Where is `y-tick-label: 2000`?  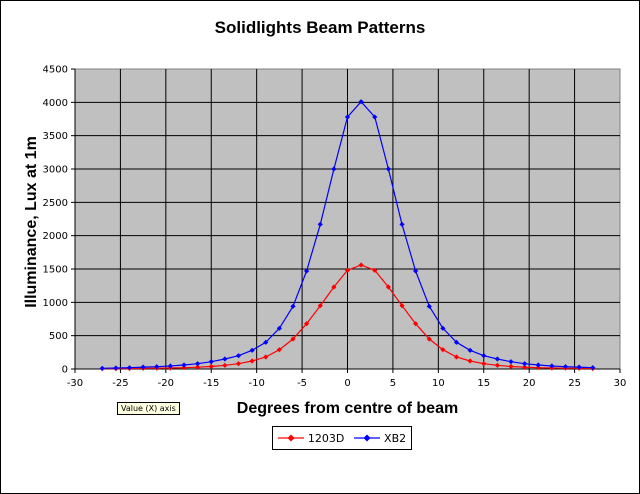 y-tick-label: 2000 is located at coordinates (55, 236).